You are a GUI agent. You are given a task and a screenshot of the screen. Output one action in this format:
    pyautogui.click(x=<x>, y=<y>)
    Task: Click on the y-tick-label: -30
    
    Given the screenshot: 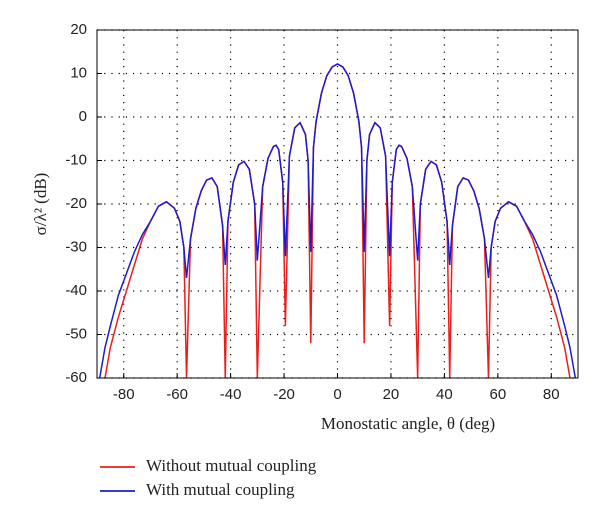 What is the action you would take?
    pyautogui.click(x=76, y=246)
    